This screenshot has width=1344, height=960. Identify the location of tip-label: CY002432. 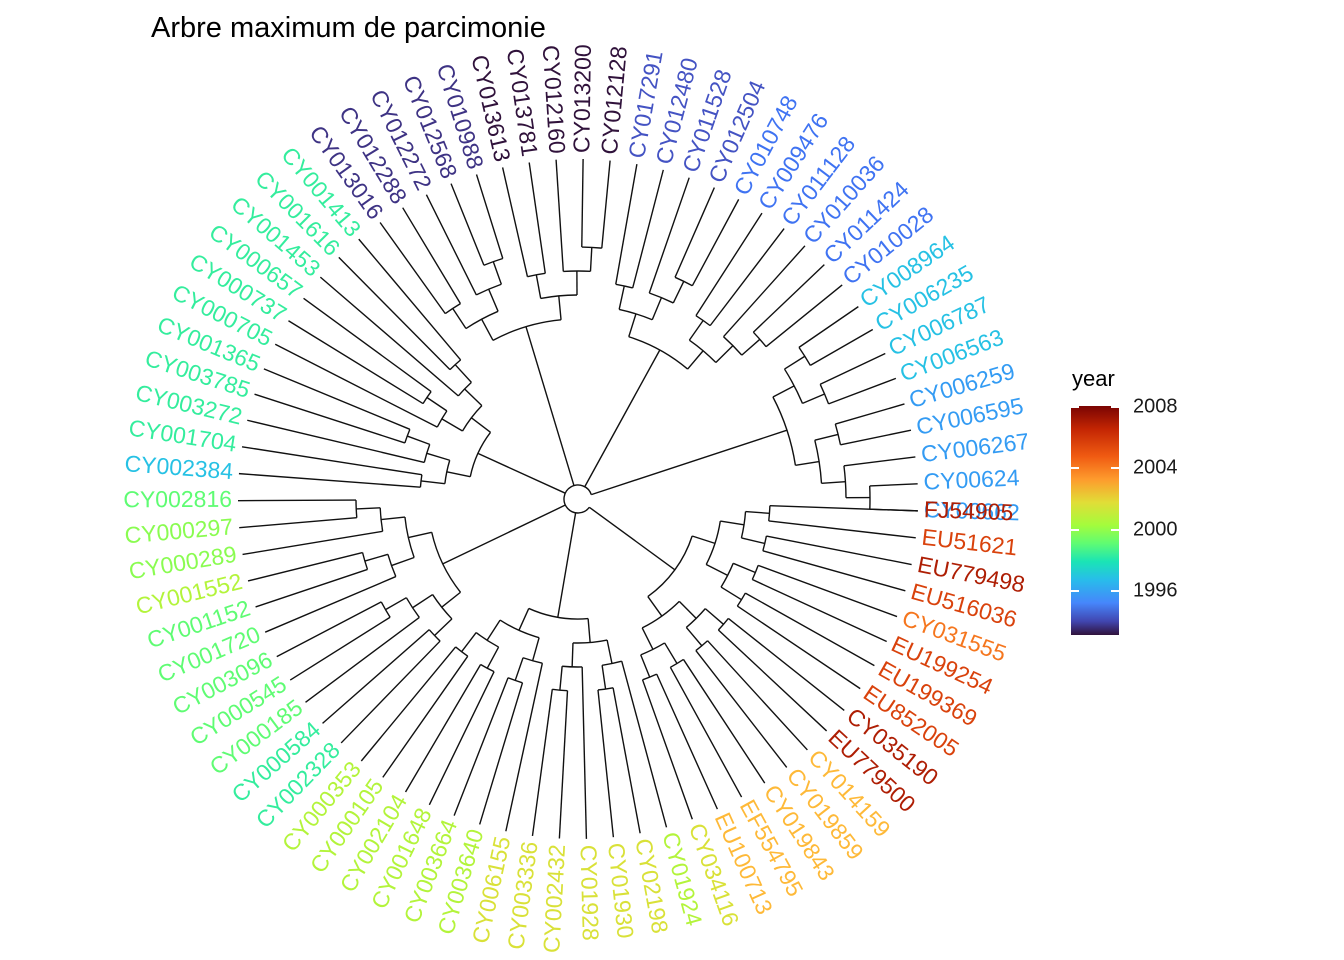
(554, 899).